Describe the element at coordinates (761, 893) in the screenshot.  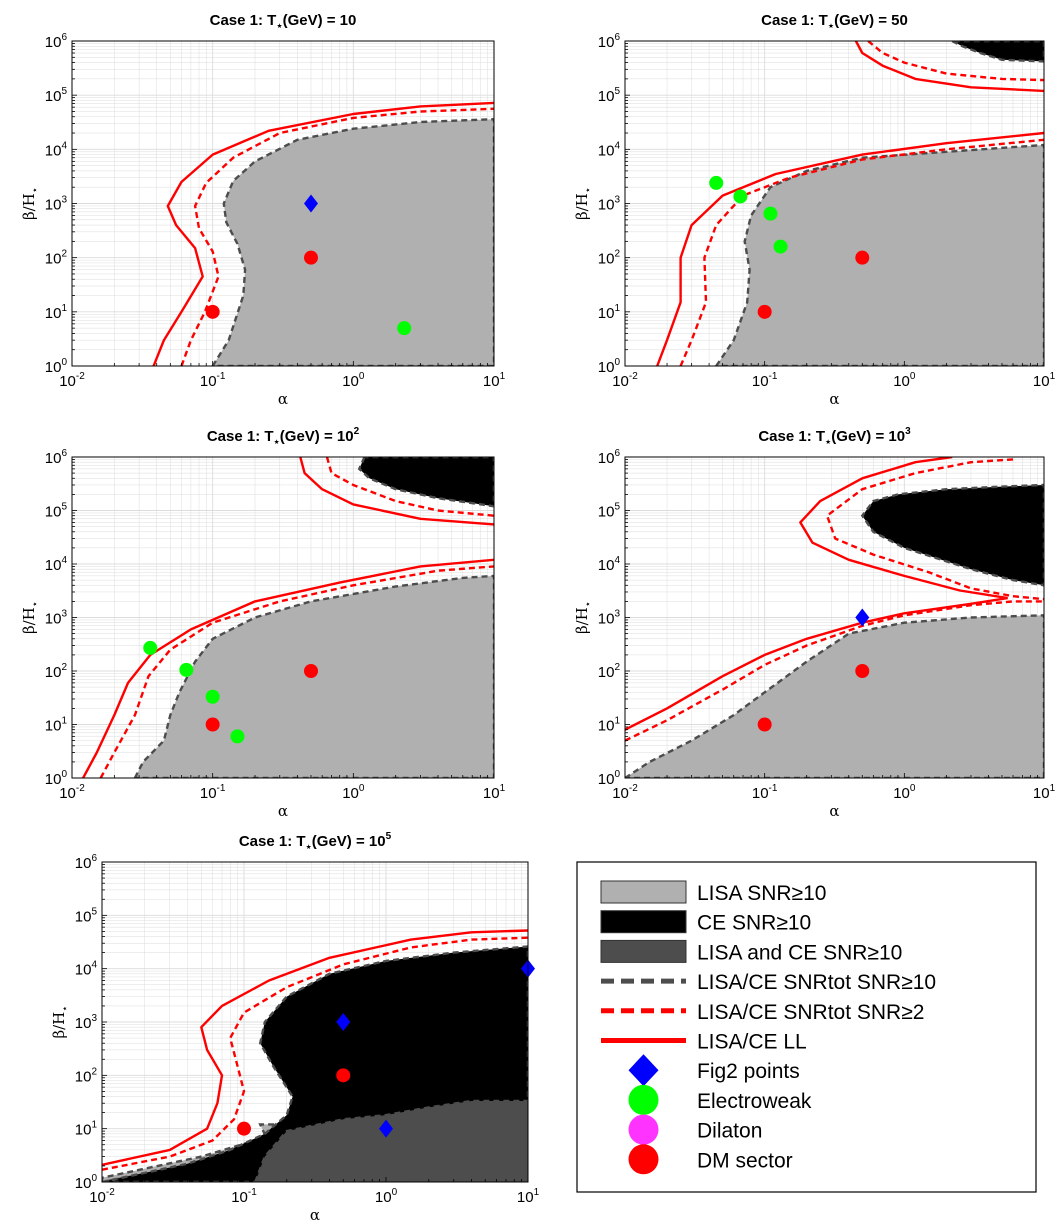
I see `legend-label: LISA SNR≥10` at that location.